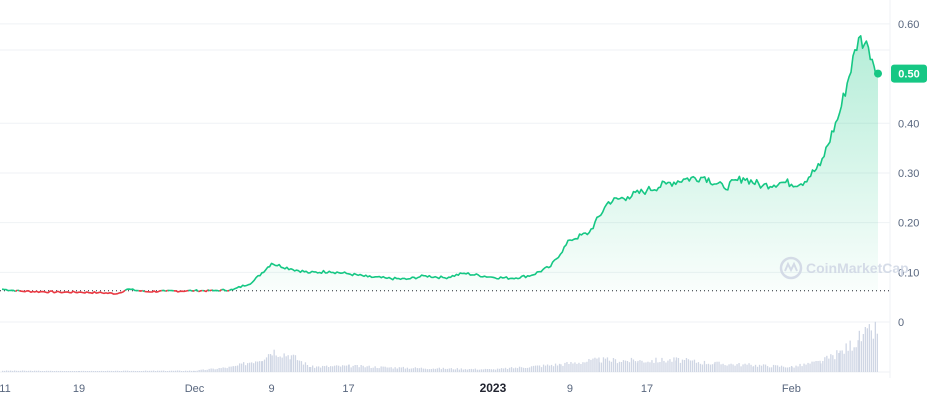 This screenshot has height=400, width=929. What do you see at coordinates (901, 323) in the screenshot?
I see `volume-axis-label: 0` at bounding box center [901, 323].